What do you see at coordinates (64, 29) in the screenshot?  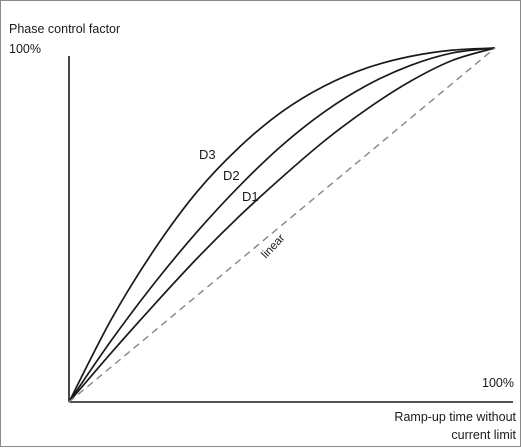 I see `y-axis-label: Phase control factor` at bounding box center [64, 29].